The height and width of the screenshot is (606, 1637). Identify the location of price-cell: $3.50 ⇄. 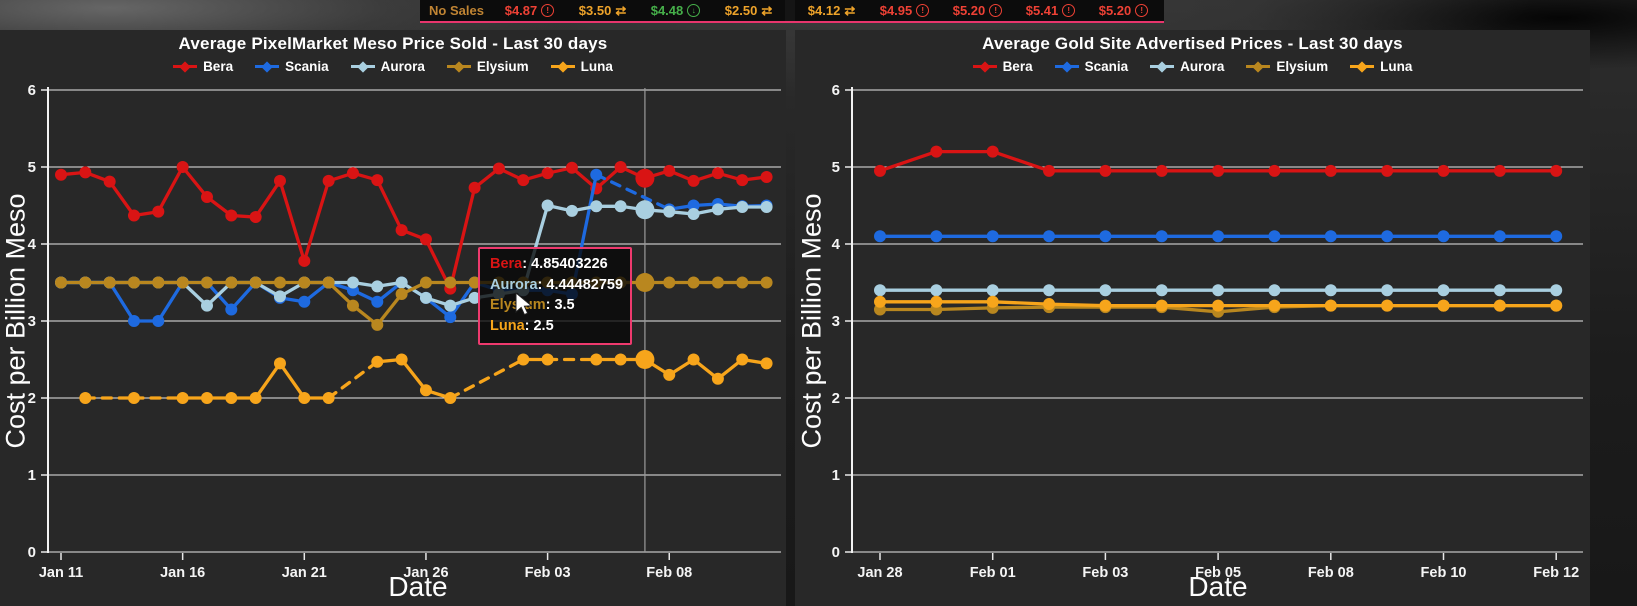
(602, 10).